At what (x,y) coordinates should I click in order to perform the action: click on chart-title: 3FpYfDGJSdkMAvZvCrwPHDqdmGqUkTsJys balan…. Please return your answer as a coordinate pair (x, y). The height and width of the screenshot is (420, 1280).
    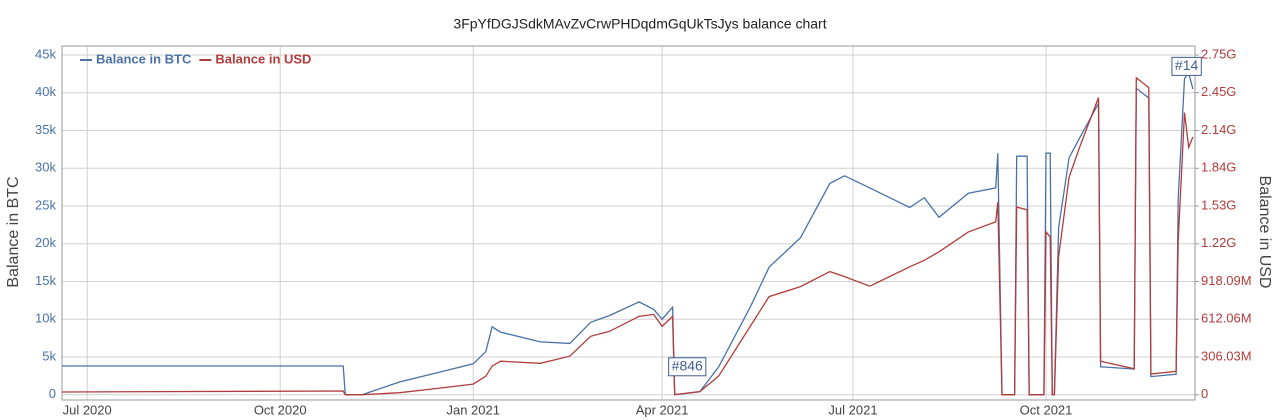
    Looking at the image, I should click on (639, 24).